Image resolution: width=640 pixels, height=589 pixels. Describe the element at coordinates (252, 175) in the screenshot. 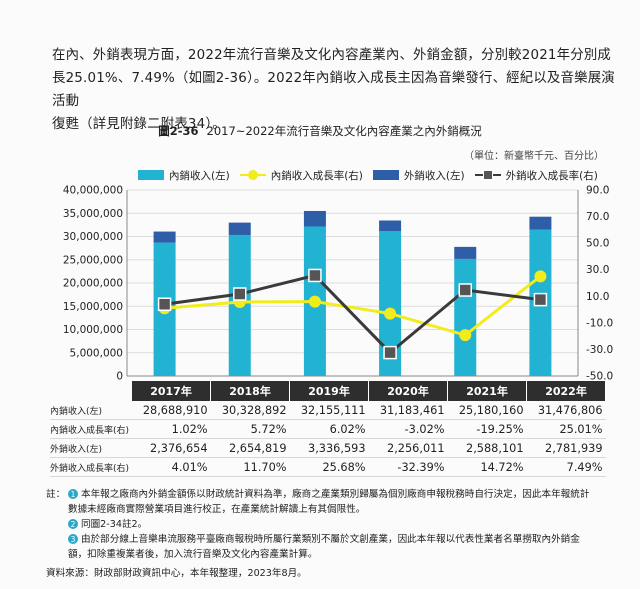

I see `legend-domestic-growth-swatch` at that location.